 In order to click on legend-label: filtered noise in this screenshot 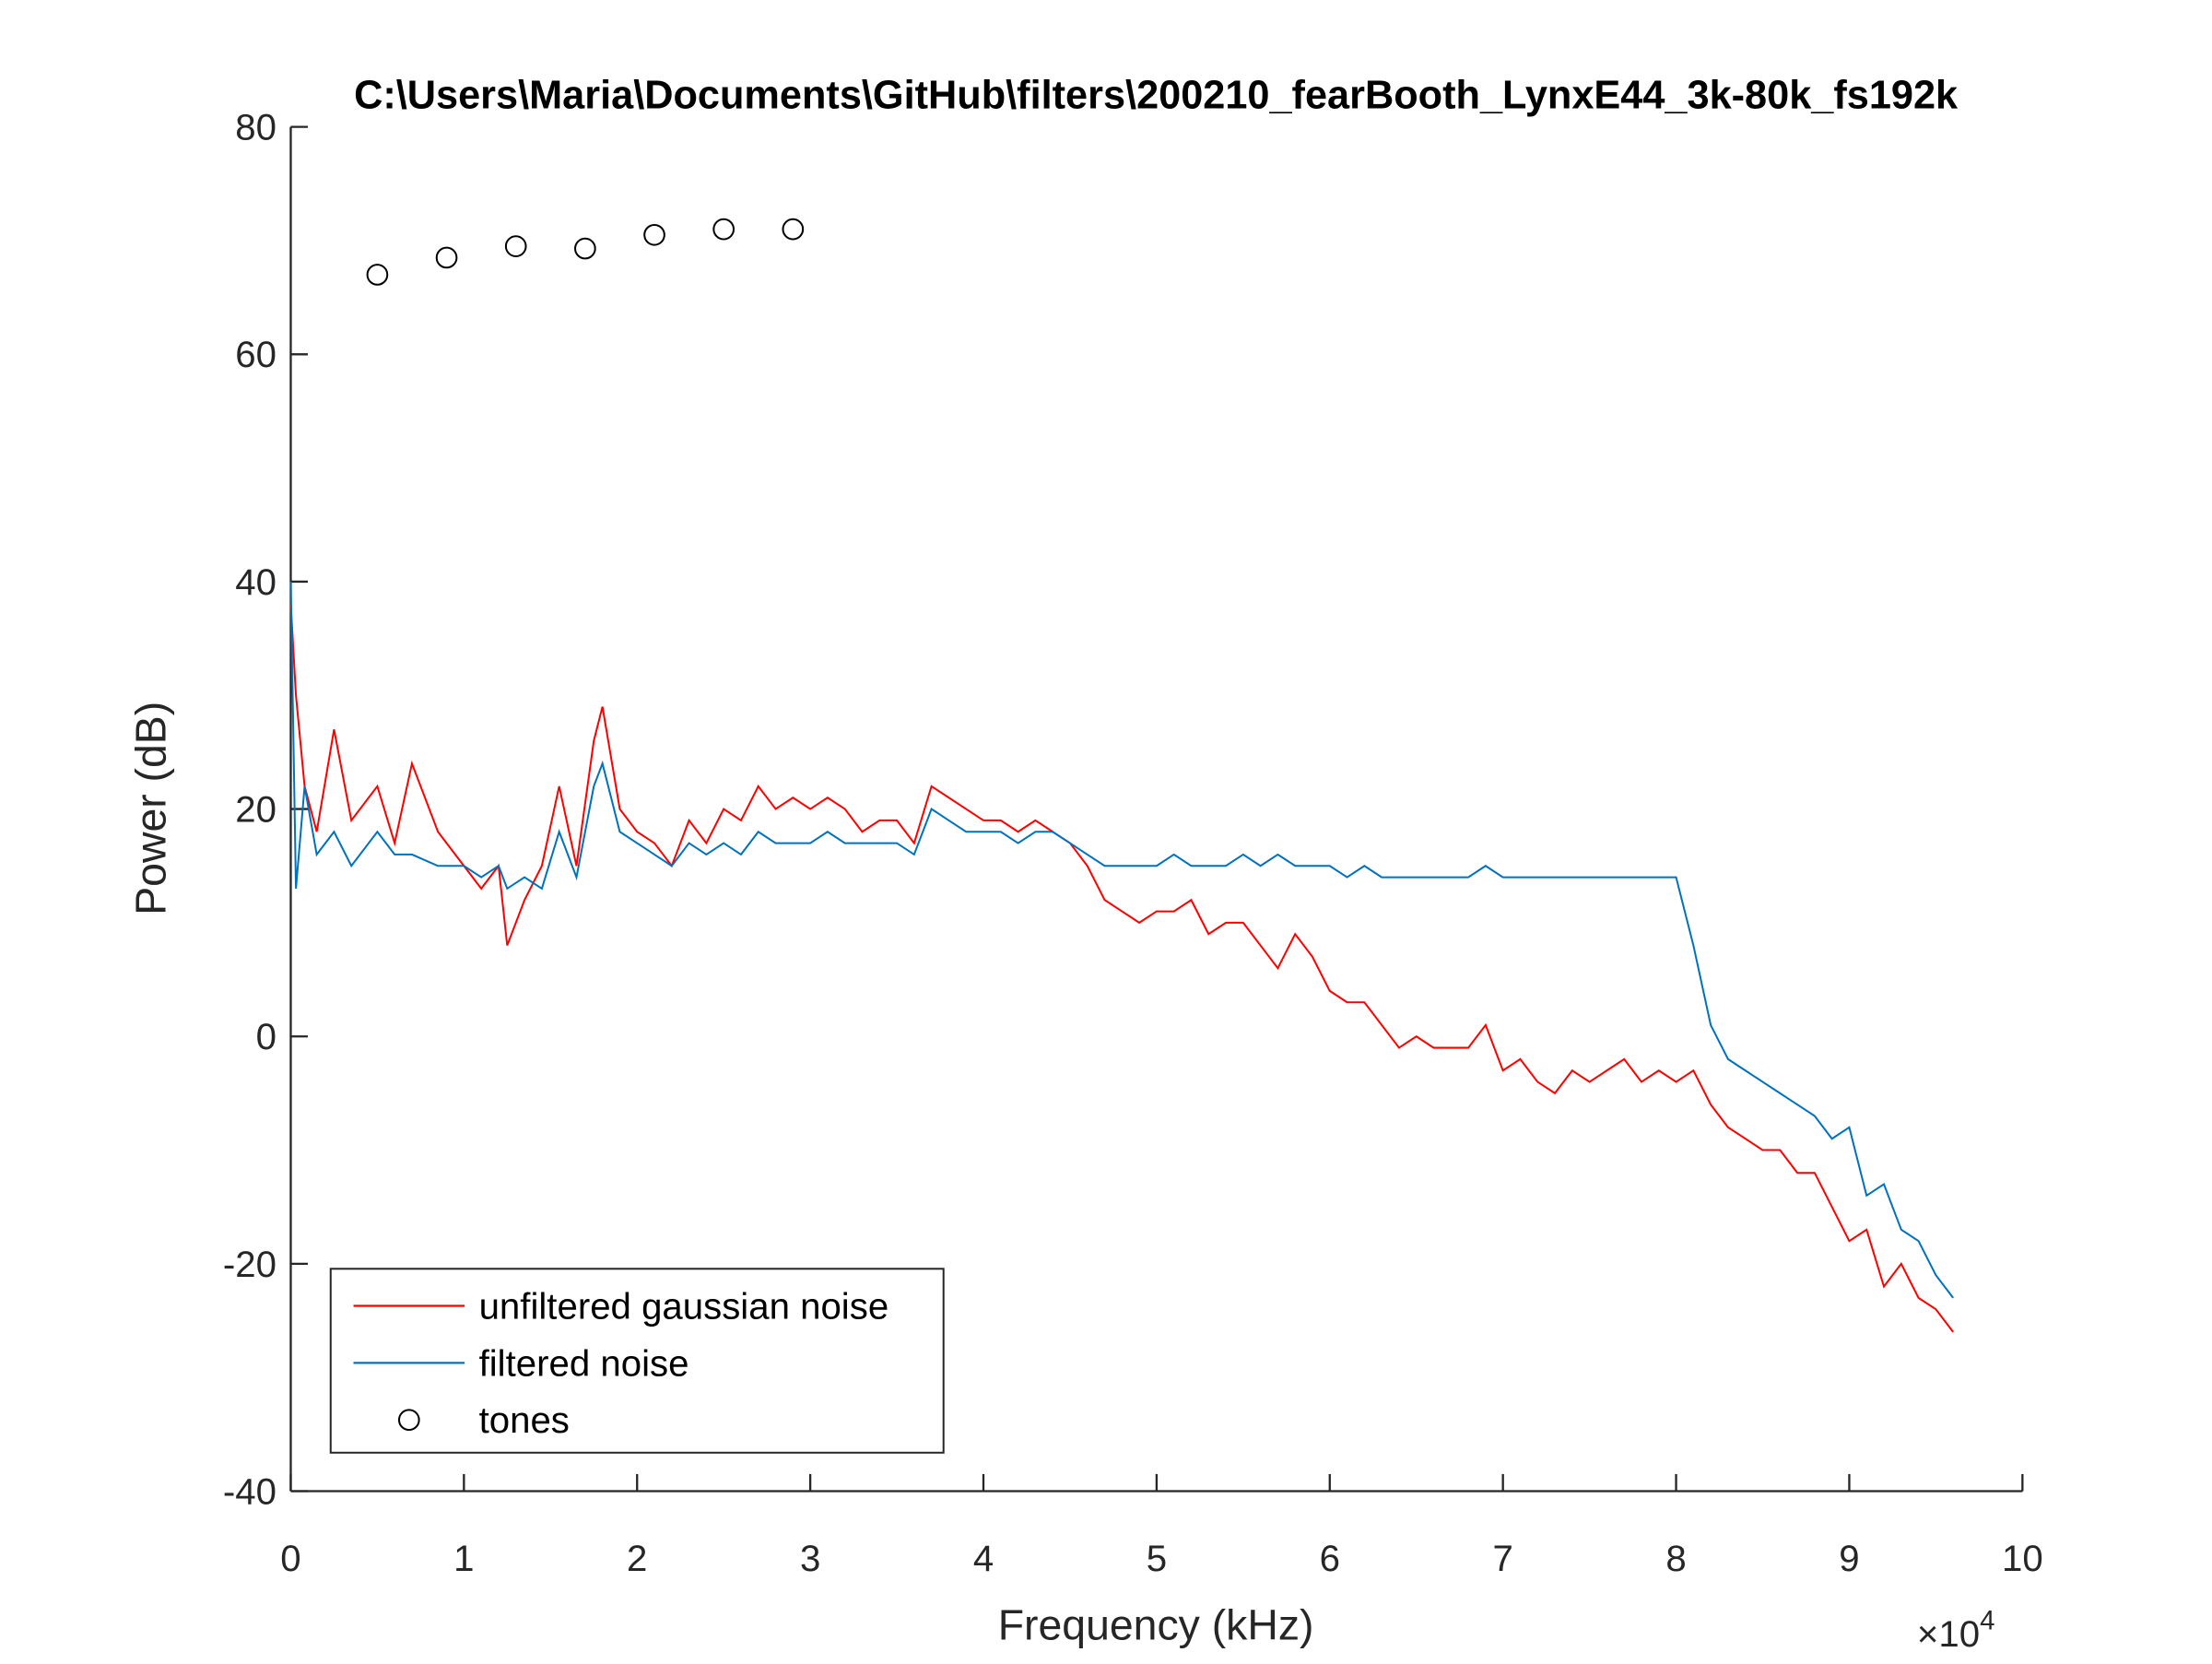, I will do `click(584, 1363)`.